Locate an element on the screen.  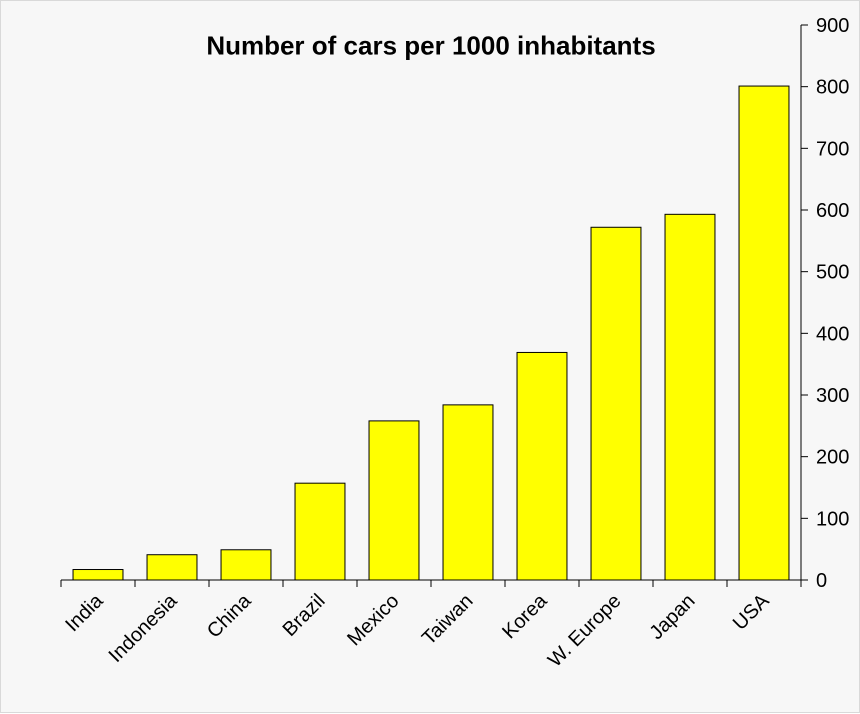
y-tick-label: 300 is located at coordinates (832, 396).